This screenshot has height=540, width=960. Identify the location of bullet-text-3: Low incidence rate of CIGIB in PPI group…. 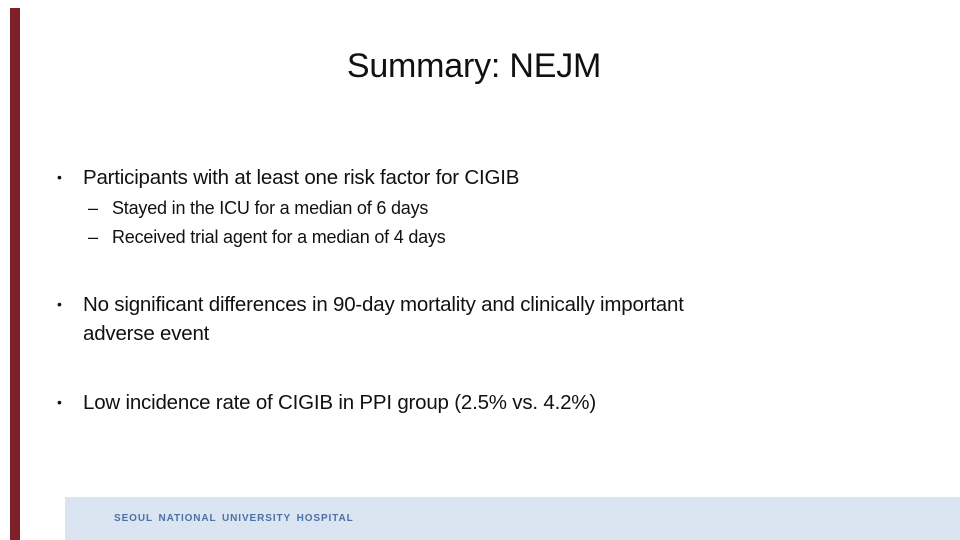
(339, 402).